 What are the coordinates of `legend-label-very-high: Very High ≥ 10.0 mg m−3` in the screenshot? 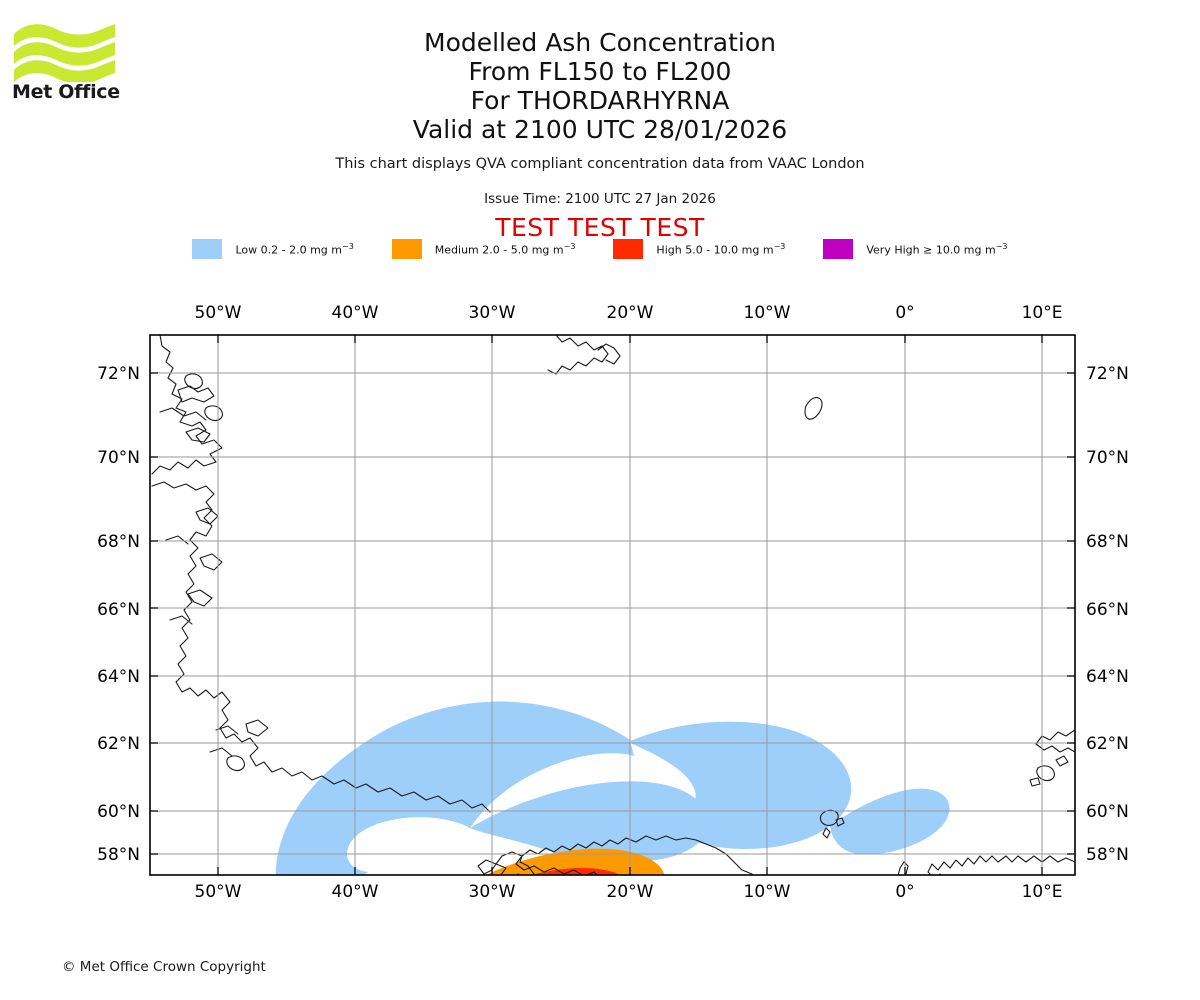 It's located at (937, 249).